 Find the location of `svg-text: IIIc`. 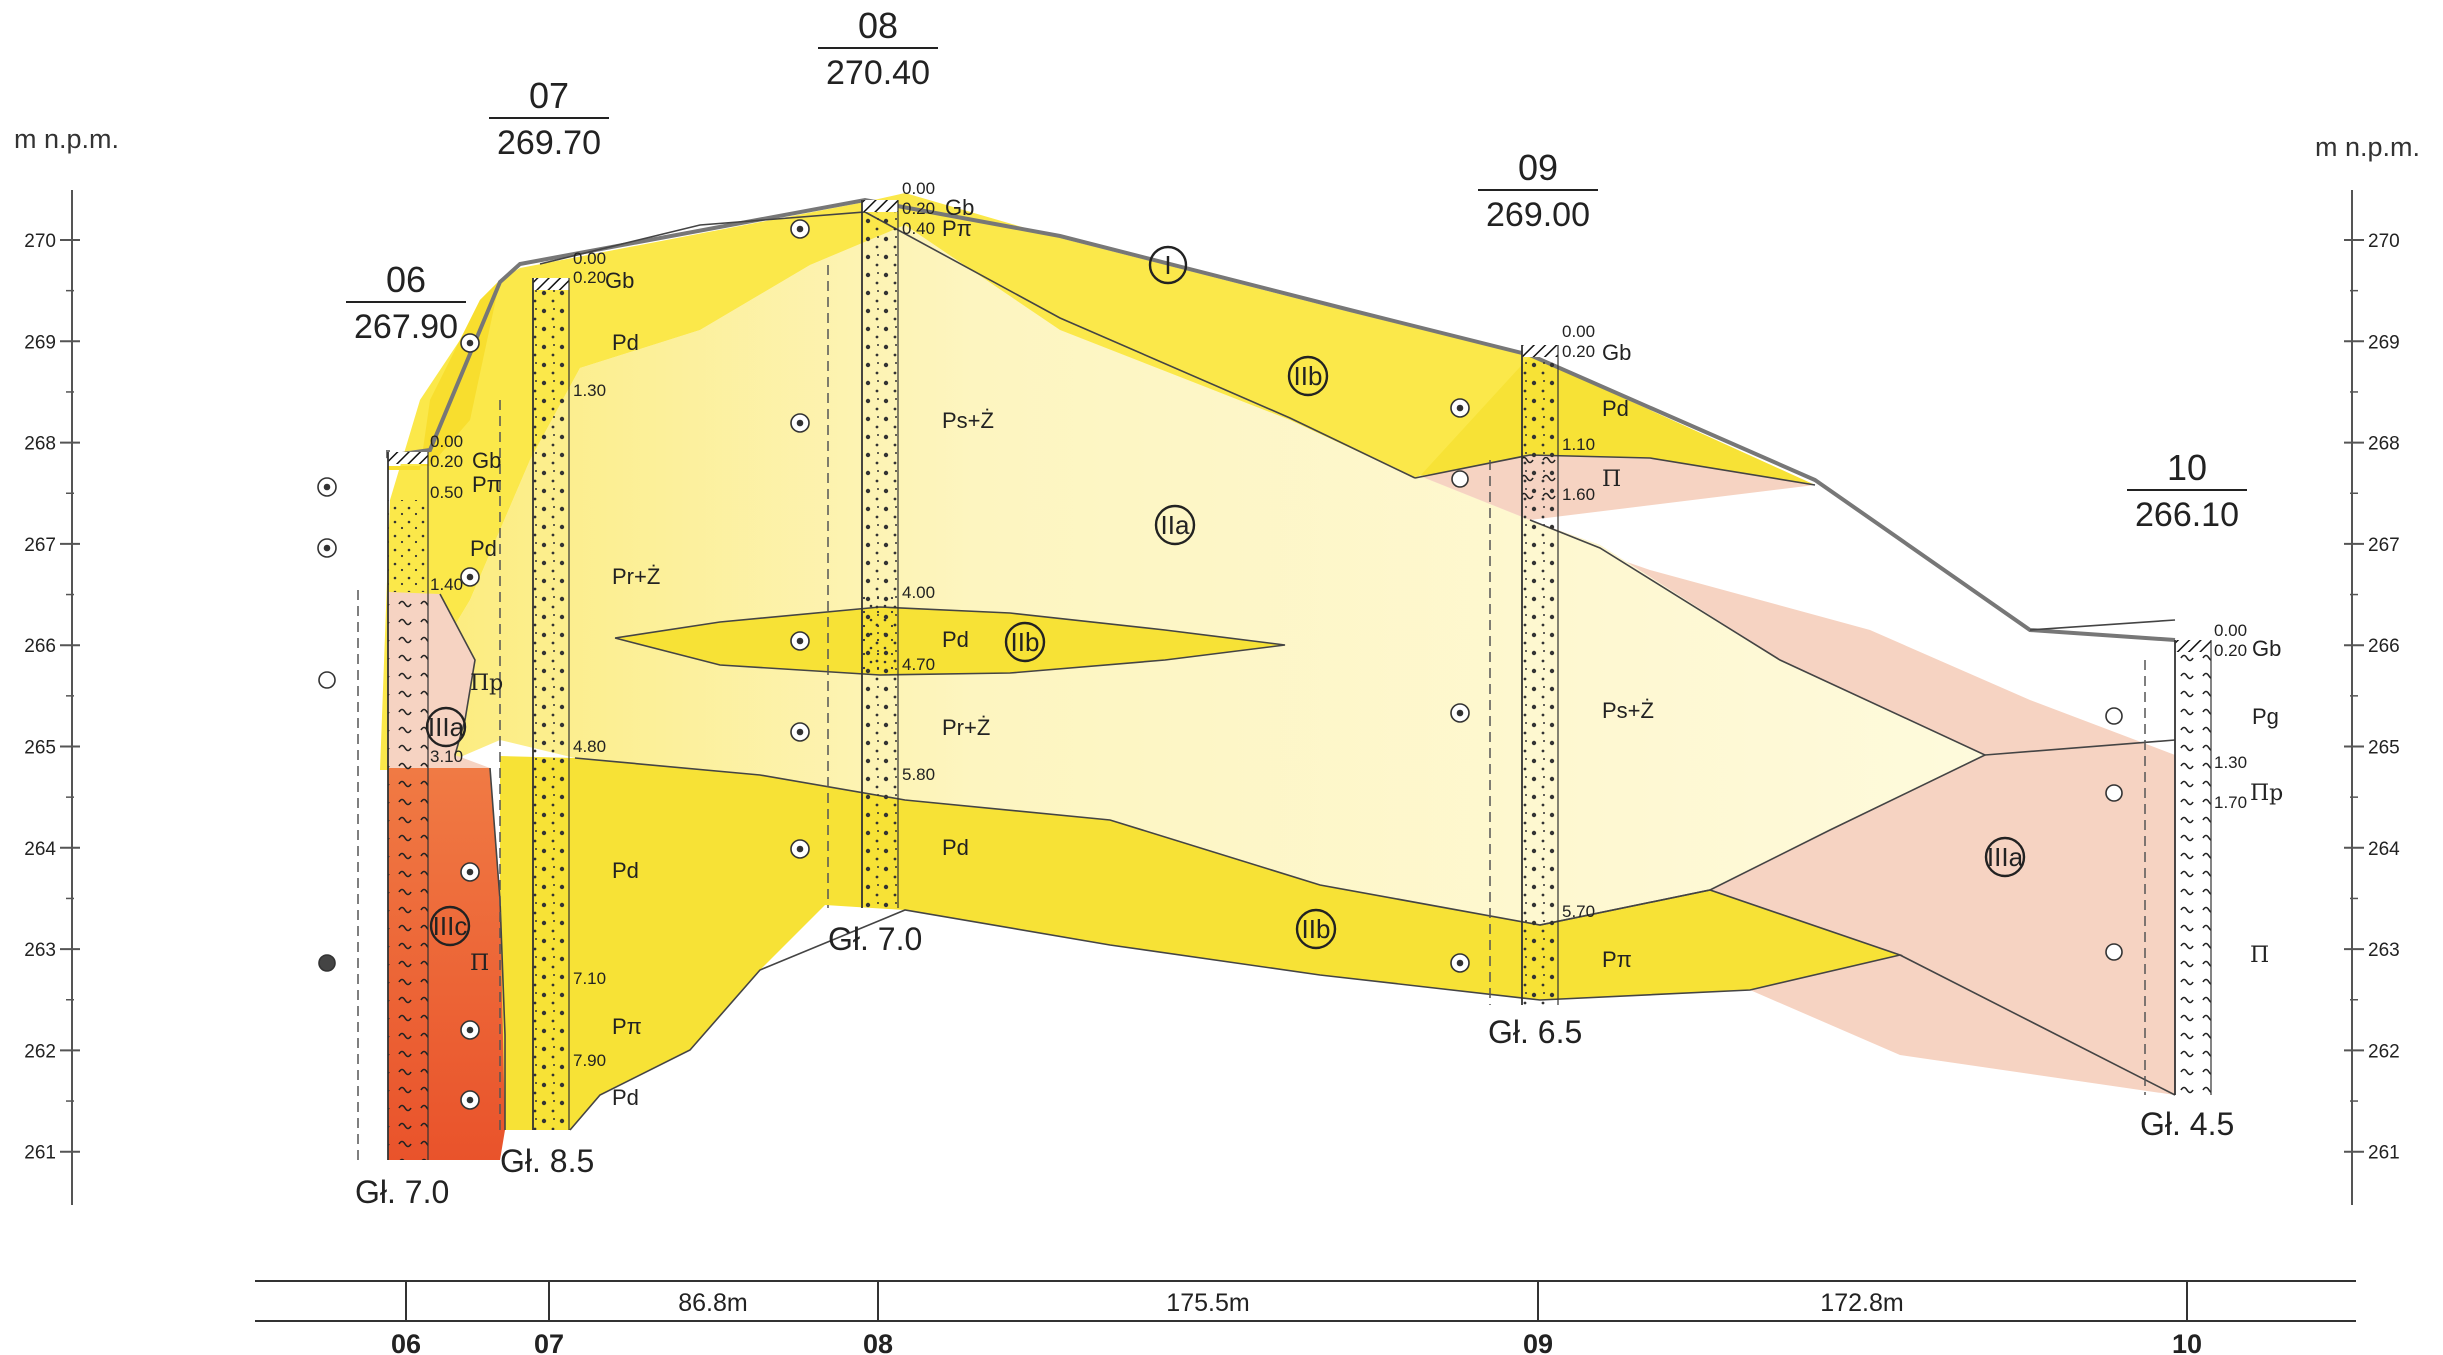

svg-text: IIIc is located at coordinates (450, 926).